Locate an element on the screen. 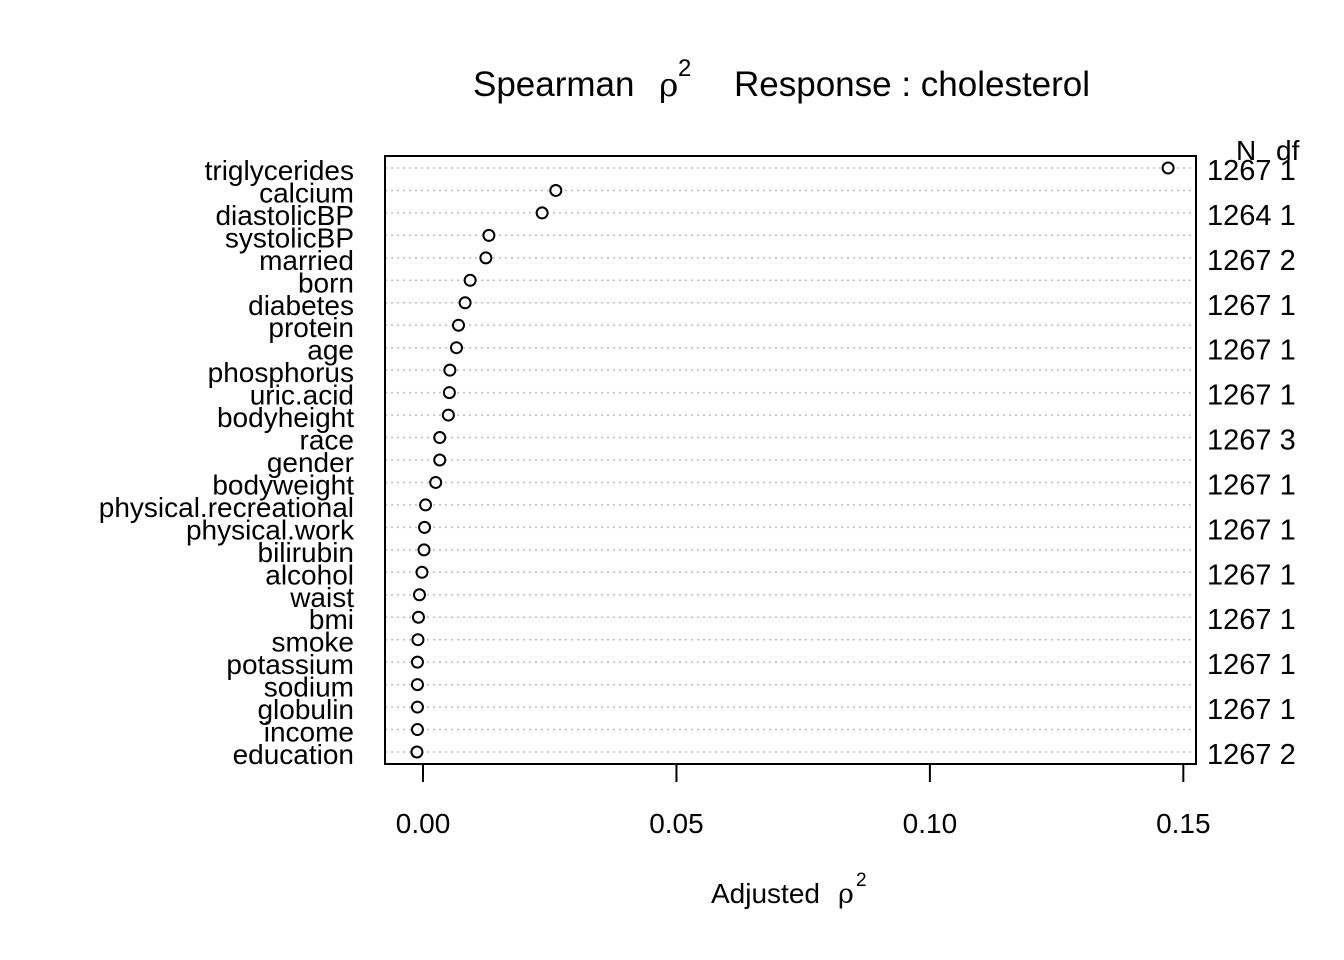 The width and height of the screenshot is (1344, 960). n-df-label: 1267 3 is located at coordinates (1251, 441).